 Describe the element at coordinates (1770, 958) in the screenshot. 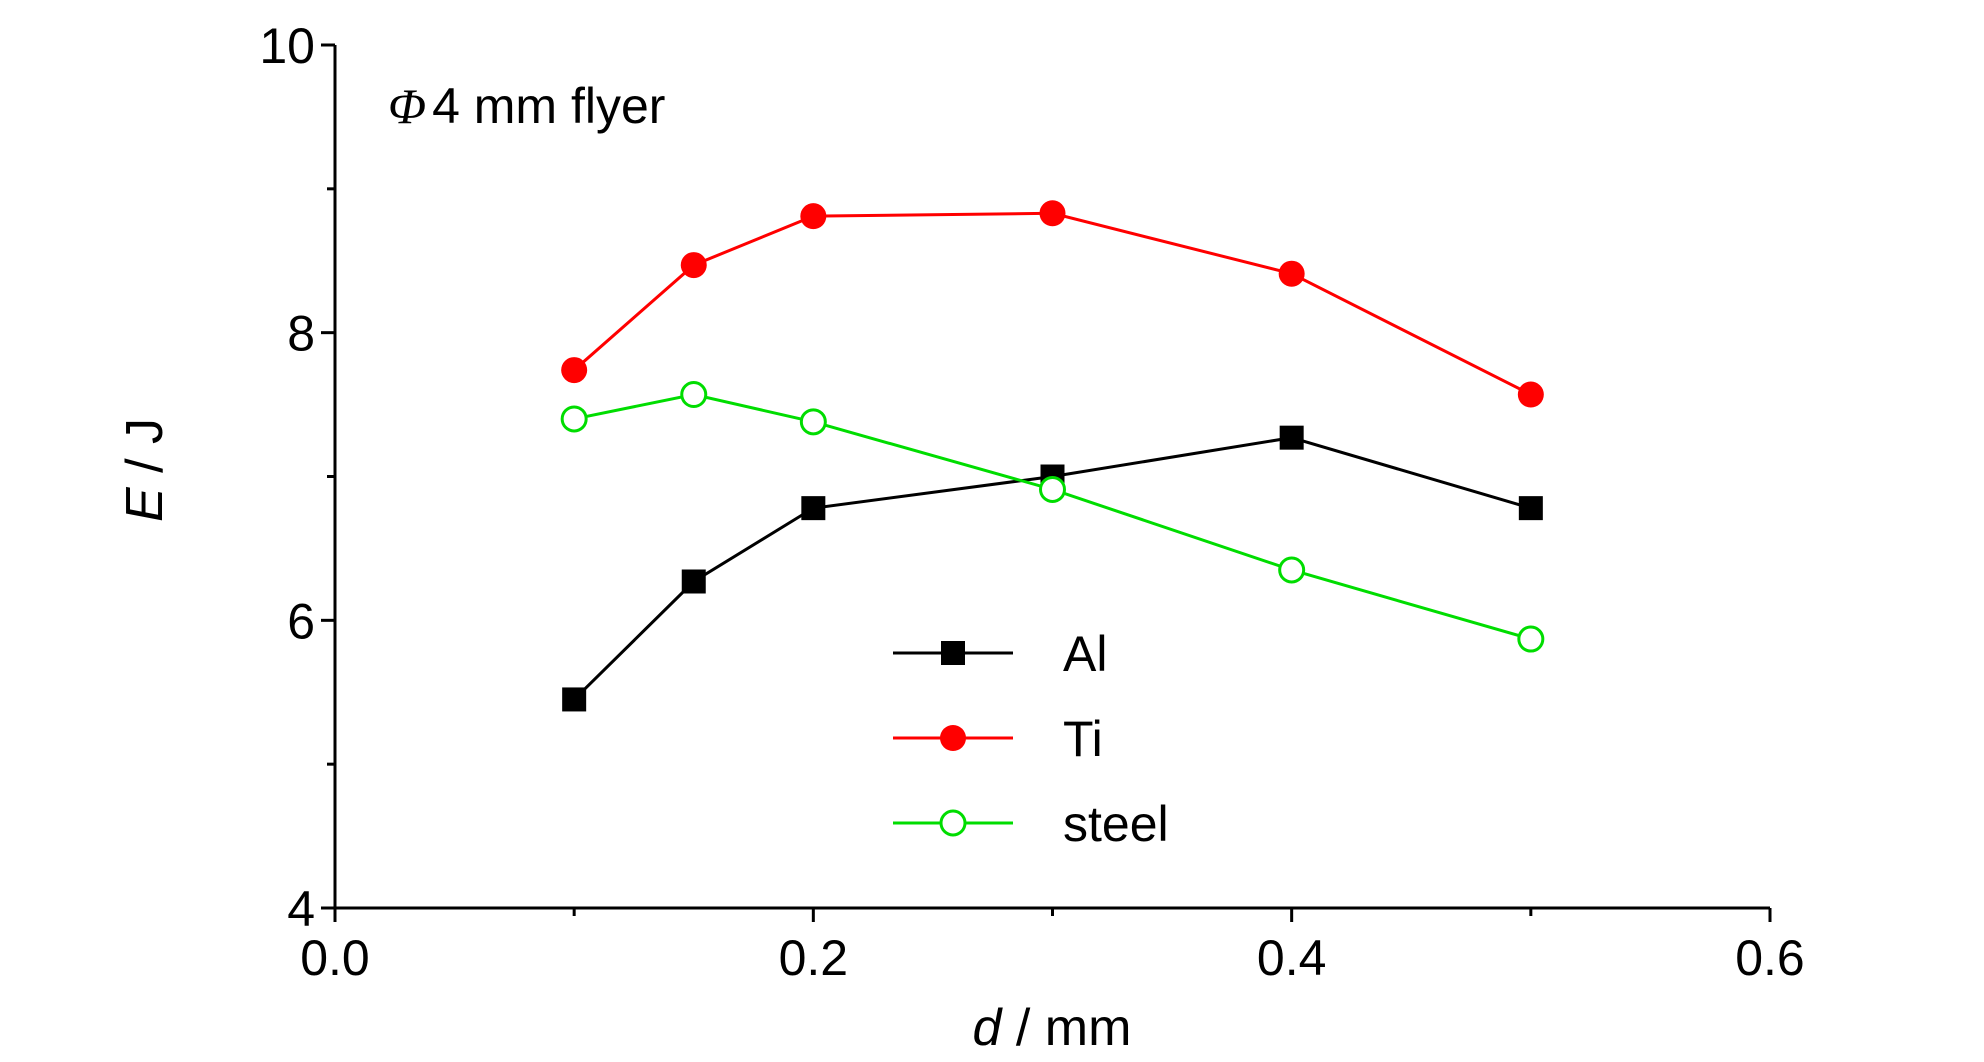

I see `x-tick-label: 0.6` at that location.